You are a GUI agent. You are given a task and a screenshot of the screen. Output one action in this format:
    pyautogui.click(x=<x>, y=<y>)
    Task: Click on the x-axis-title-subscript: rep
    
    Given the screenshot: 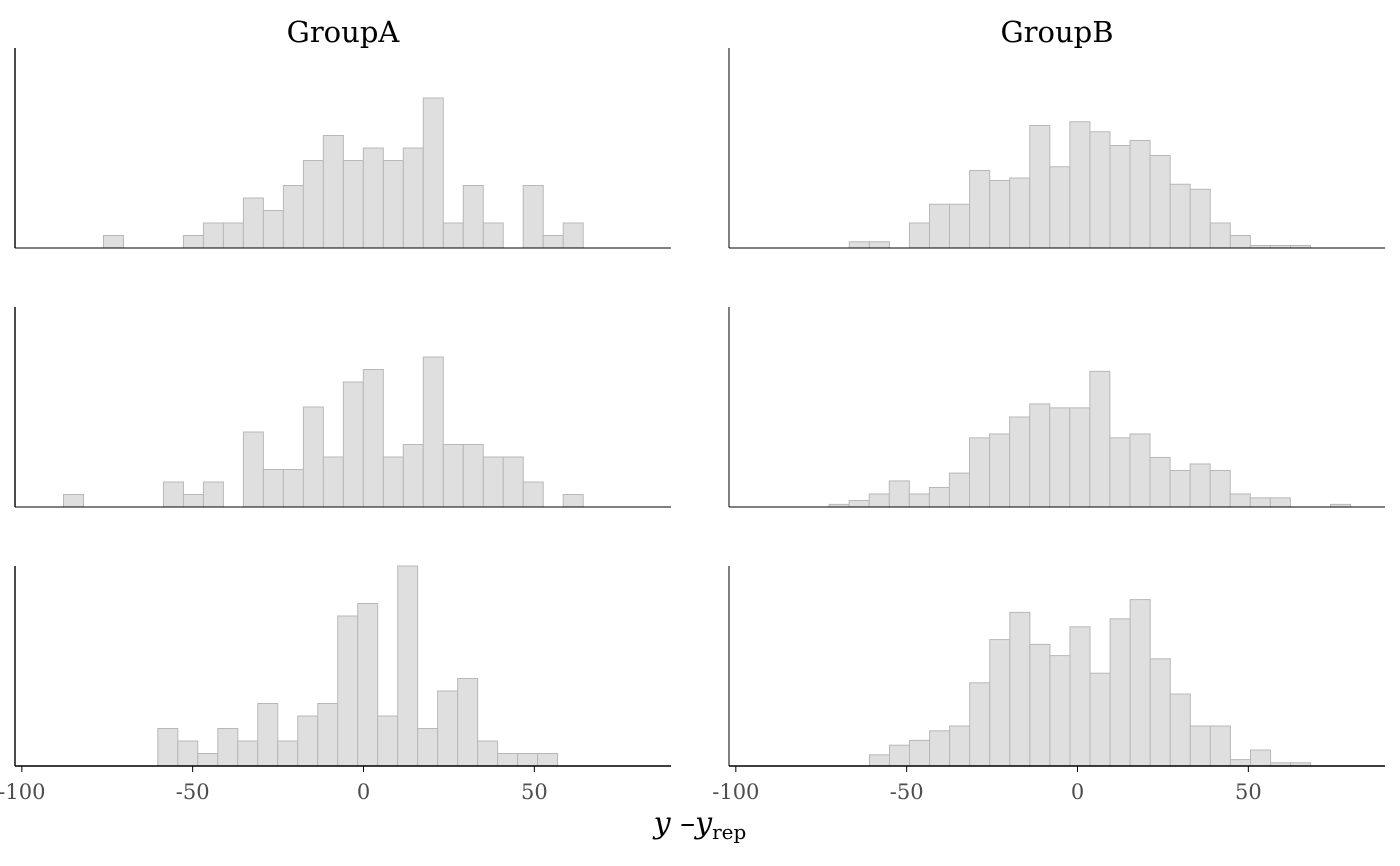 What is the action you would take?
    pyautogui.click(x=729, y=832)
    